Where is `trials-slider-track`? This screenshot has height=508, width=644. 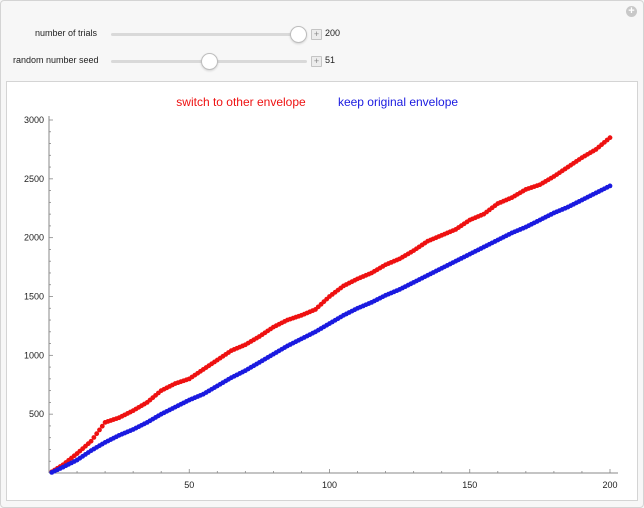 trials-slider-track is located at coordinates (209, 34).